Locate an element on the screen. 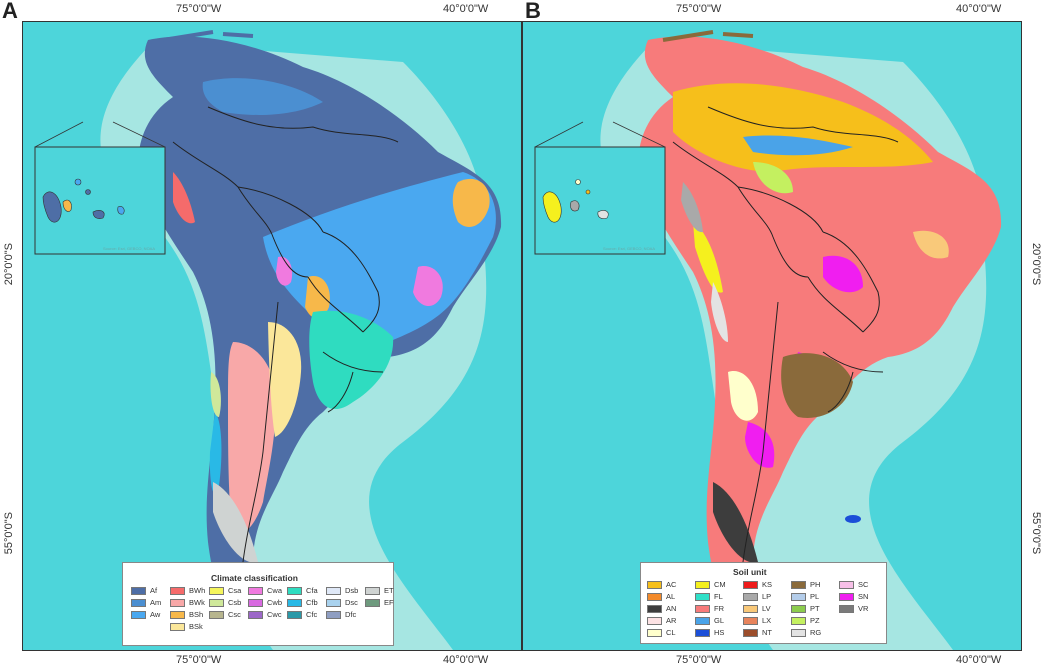 This screenshot has height=671, width=1045. soil-label-al: AL is located at coordinates (671, 596).